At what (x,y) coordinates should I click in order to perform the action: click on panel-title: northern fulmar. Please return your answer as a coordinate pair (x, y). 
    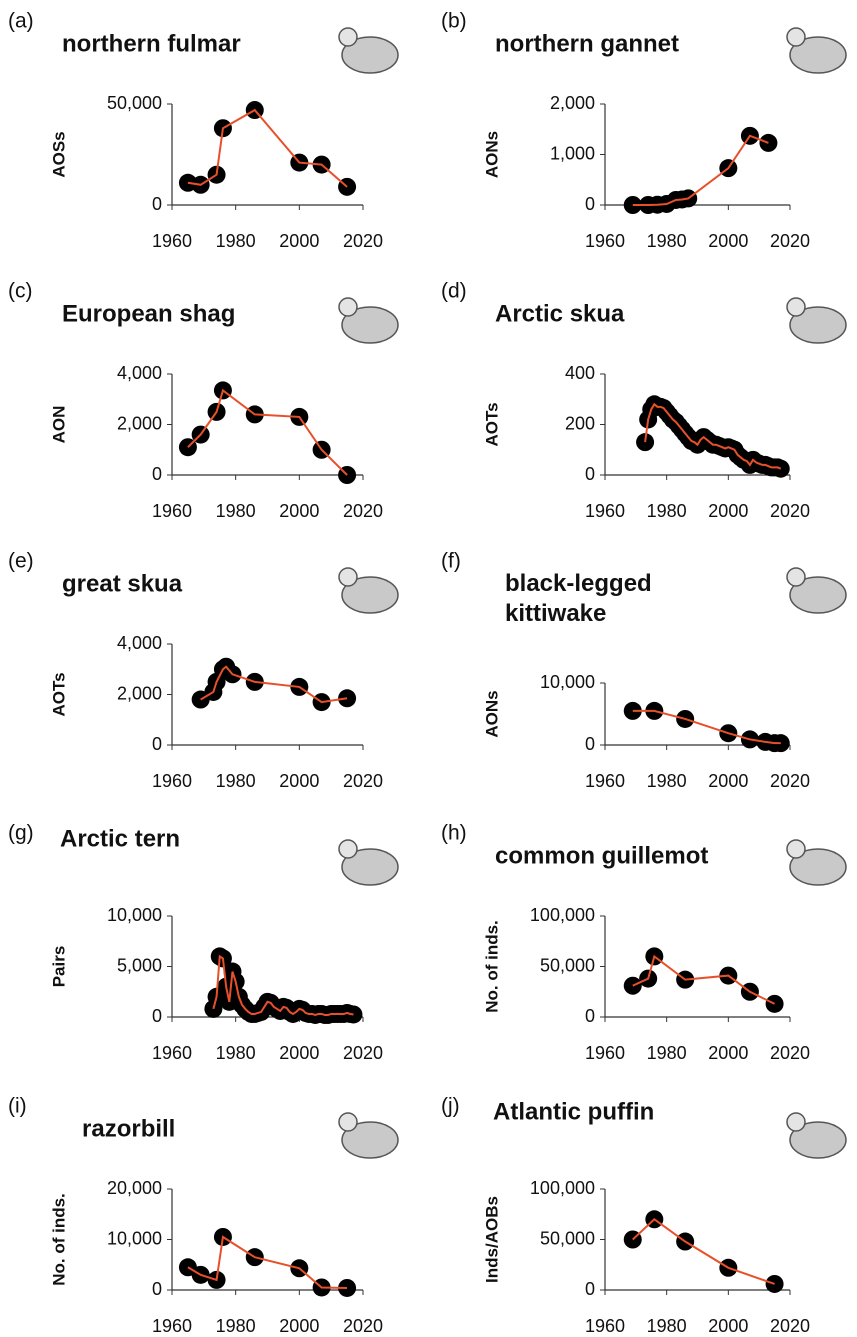
    Looking at the image, I should click on (151, 43).